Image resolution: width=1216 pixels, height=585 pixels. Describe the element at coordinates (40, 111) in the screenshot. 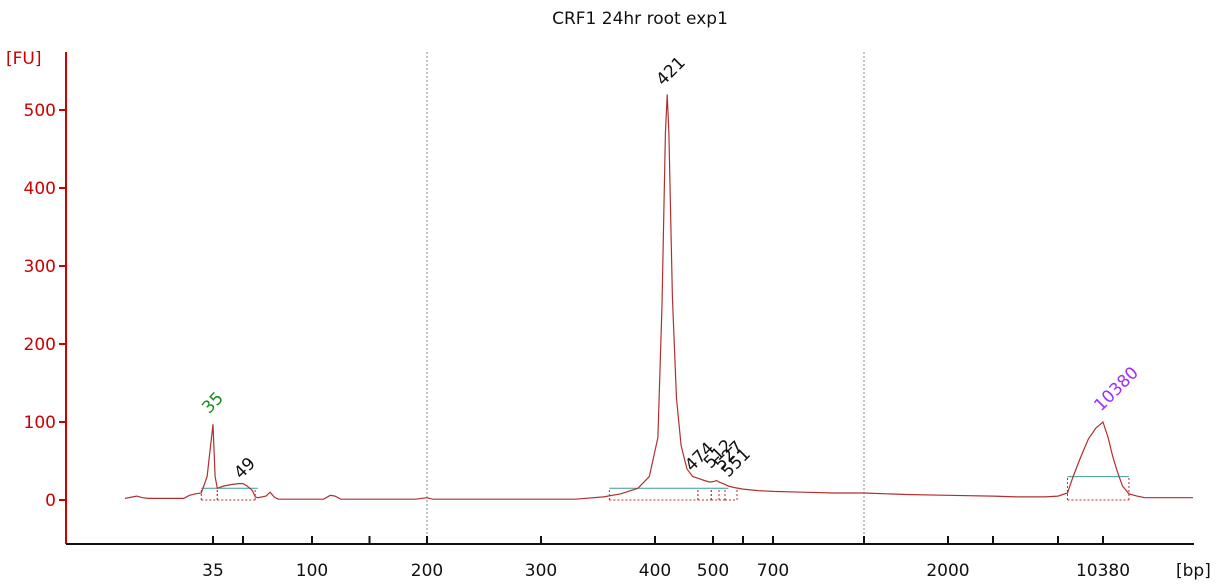

I see `y-tick-label: 500` at that location.